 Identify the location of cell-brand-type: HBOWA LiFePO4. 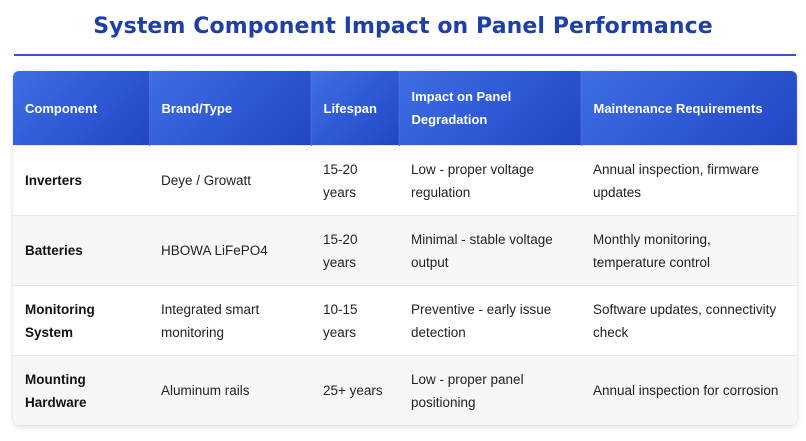
(230, 250).